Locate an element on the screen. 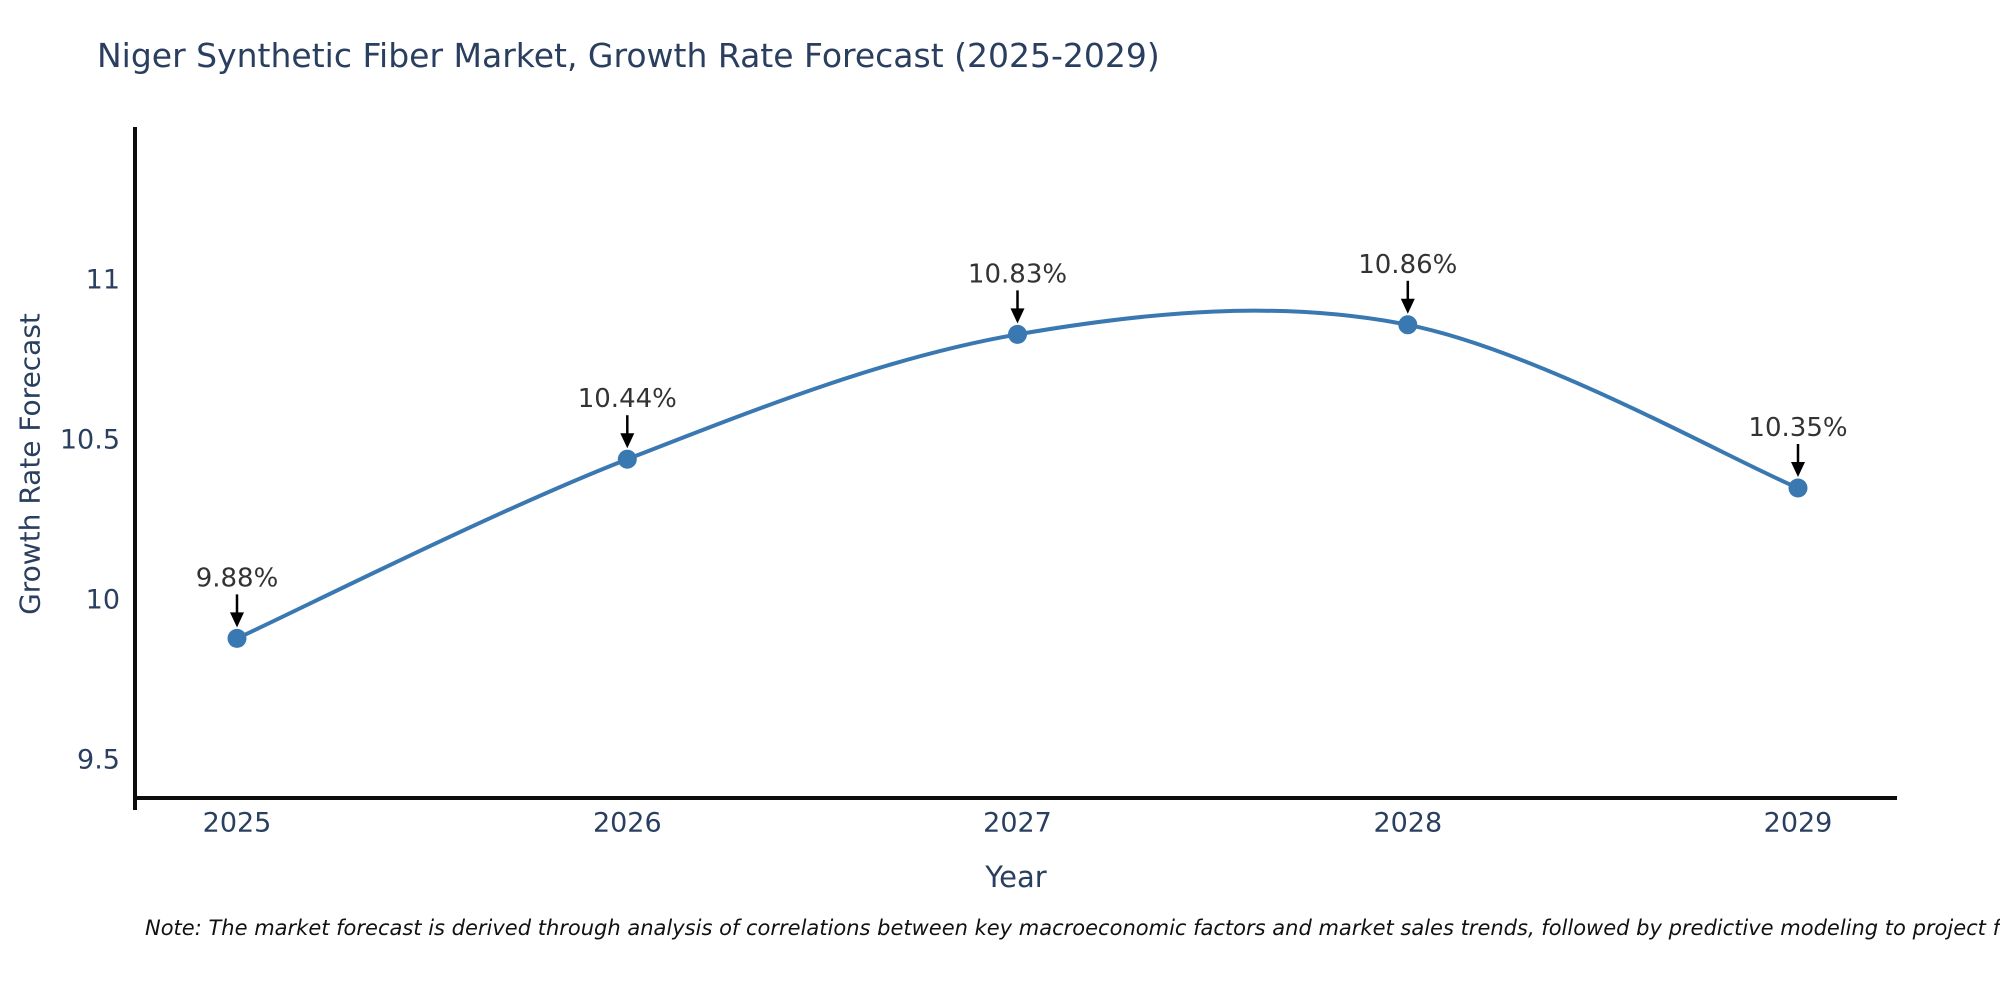 This screenshot has height=1000, width=2000. y-tick-label: 10.5 is located at coordinates (90, 440).